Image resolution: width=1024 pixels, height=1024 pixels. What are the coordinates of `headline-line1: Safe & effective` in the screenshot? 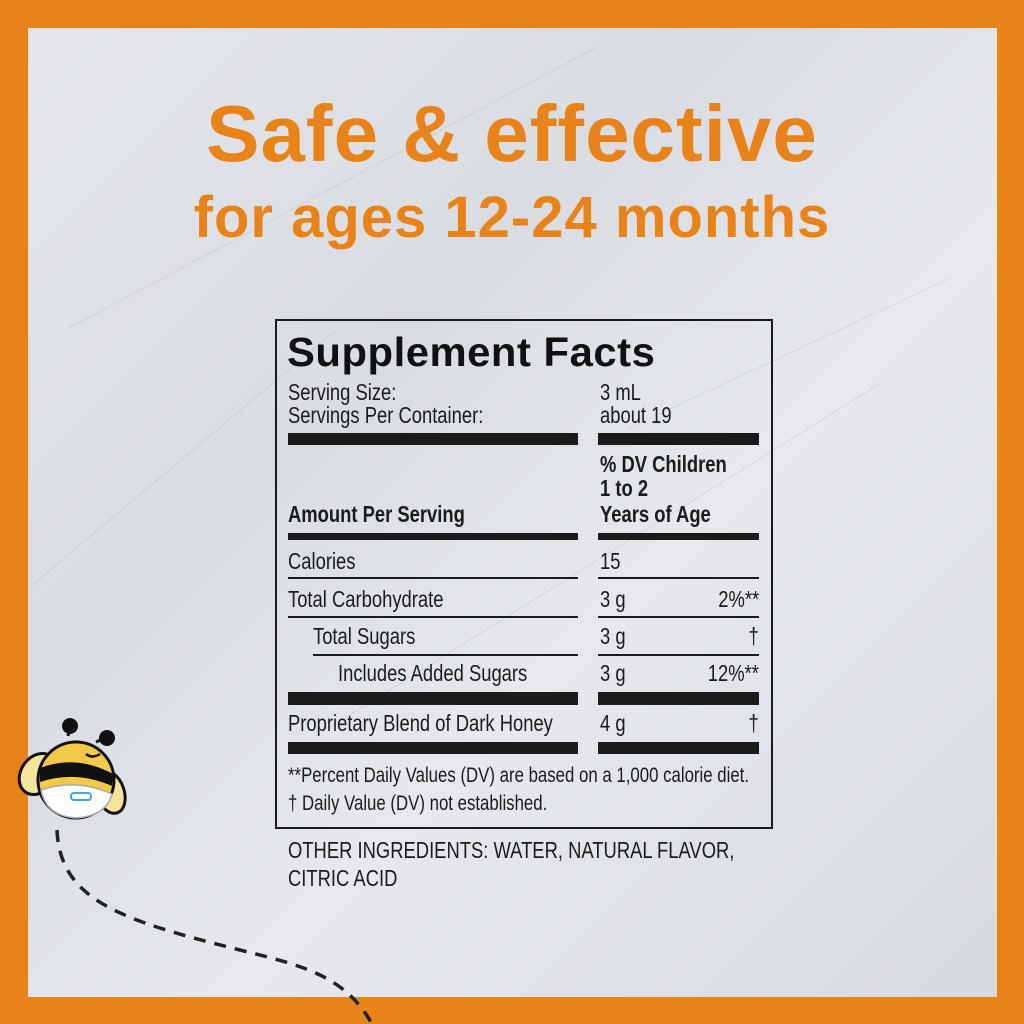 It's located at (512, 133).